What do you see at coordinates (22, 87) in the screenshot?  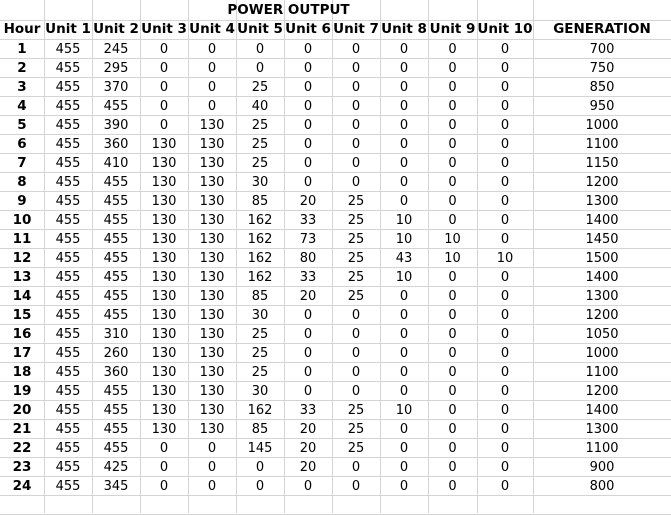 I see `hour-cell: 3` at bounding box center [22, 87].